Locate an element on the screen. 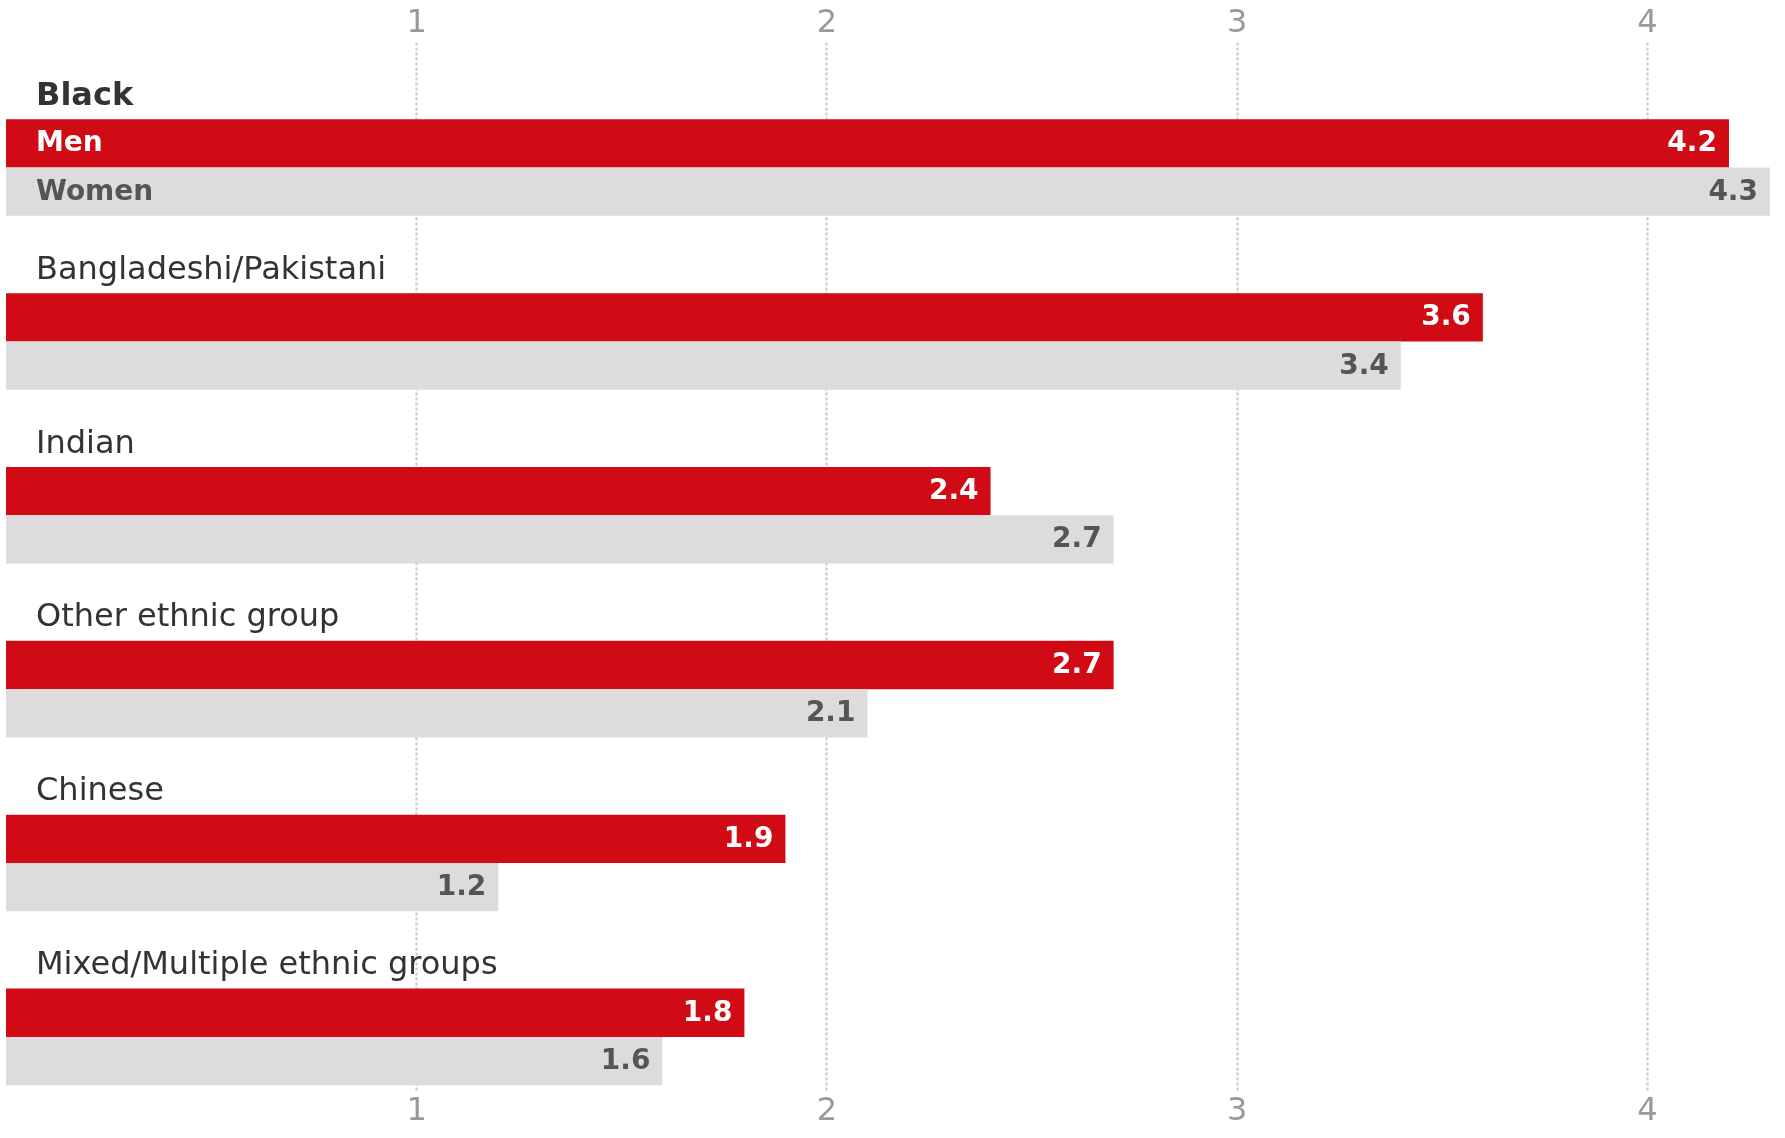  data-label: 1.6 is located at coordinates (625, 1060).